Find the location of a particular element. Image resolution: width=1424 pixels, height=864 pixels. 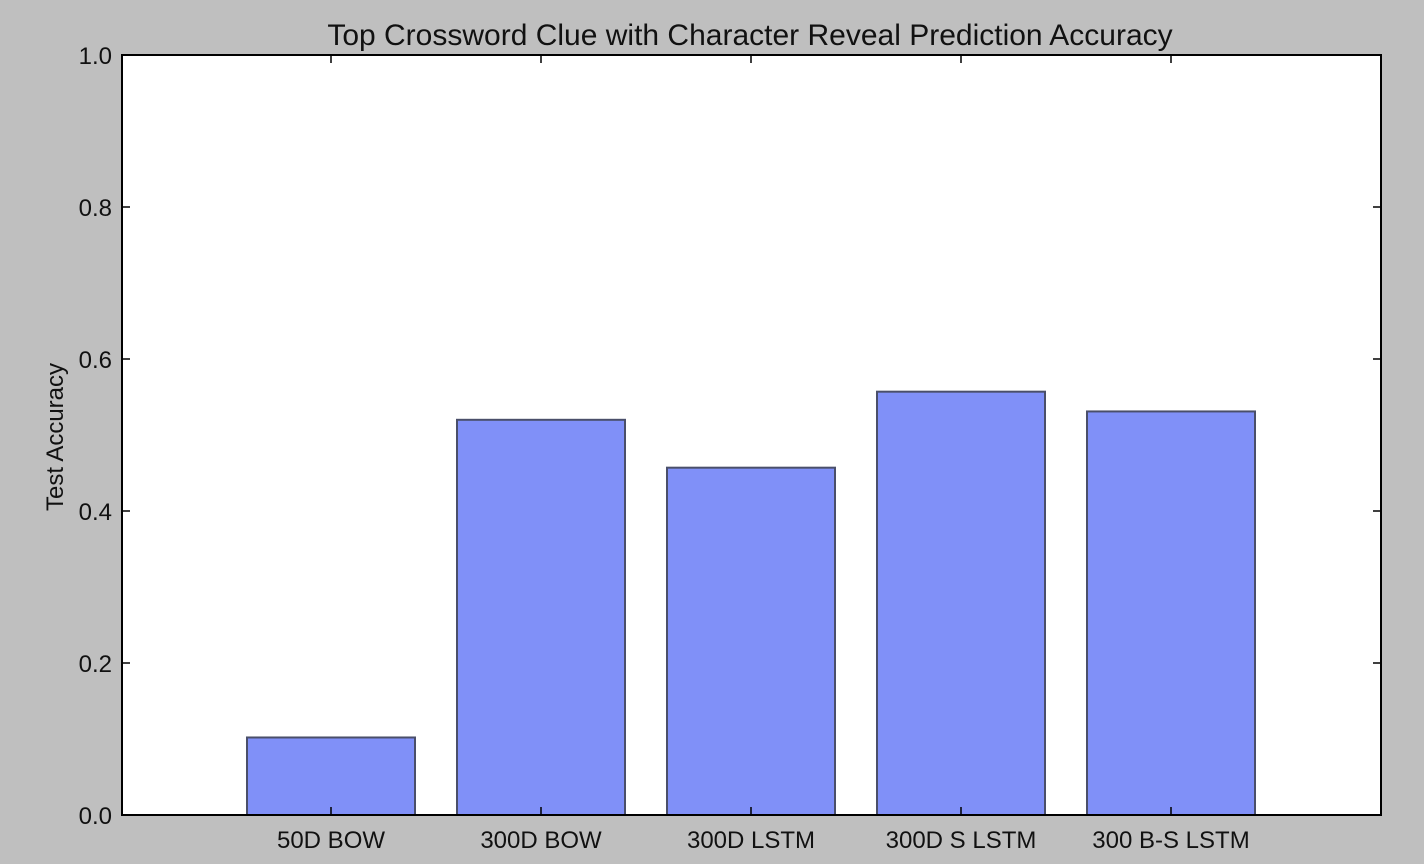

x-tick-label: 300D S LSTM is located at coordinates (961, 840).